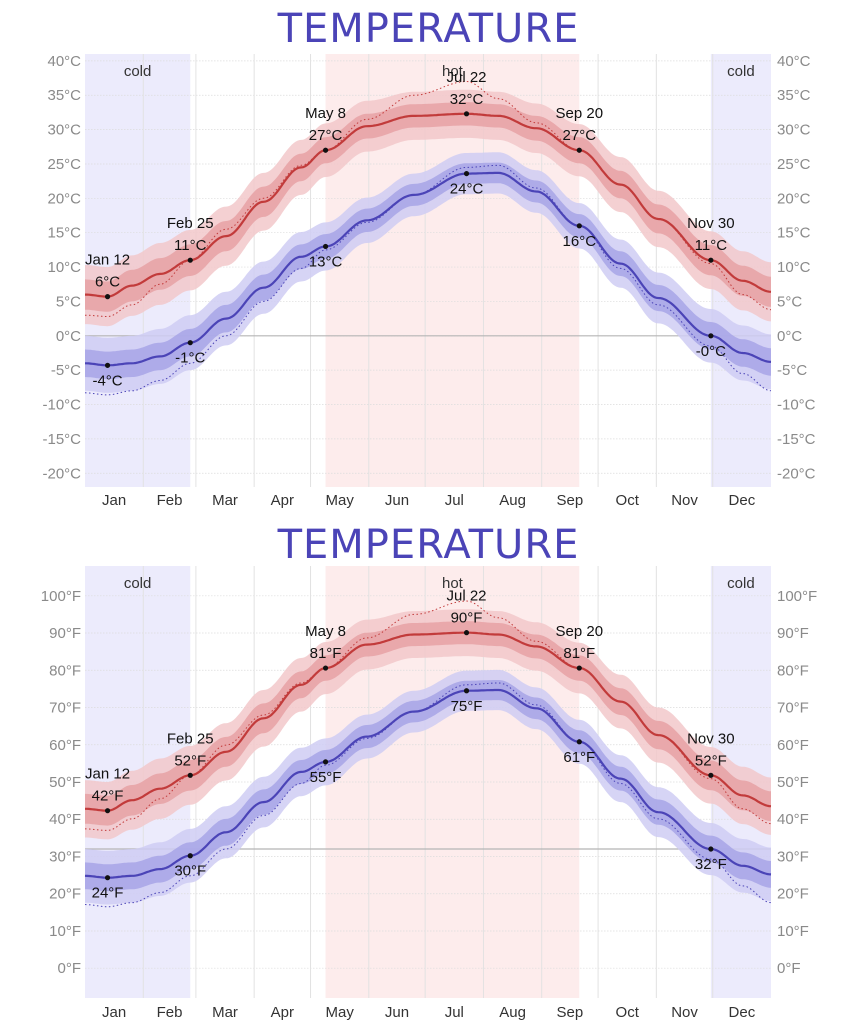  What do you see at coordinates (797, 596) in the screenshot?
I see `y-tick-label-right: 100°F` at bounding box center [797, 596].